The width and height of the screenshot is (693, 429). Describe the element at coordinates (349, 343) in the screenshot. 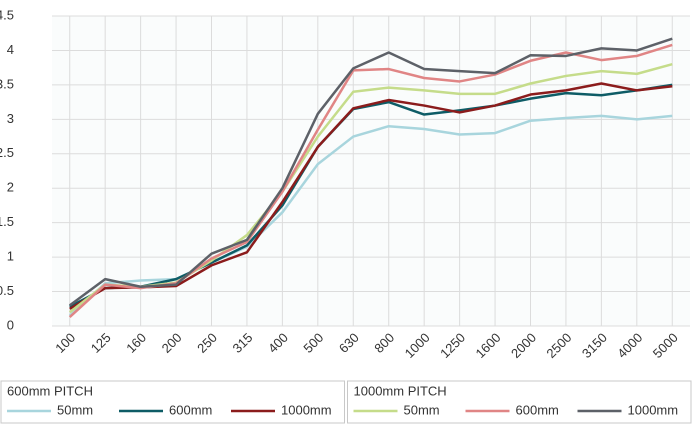

I see `x-tick-label: 630` at that location.